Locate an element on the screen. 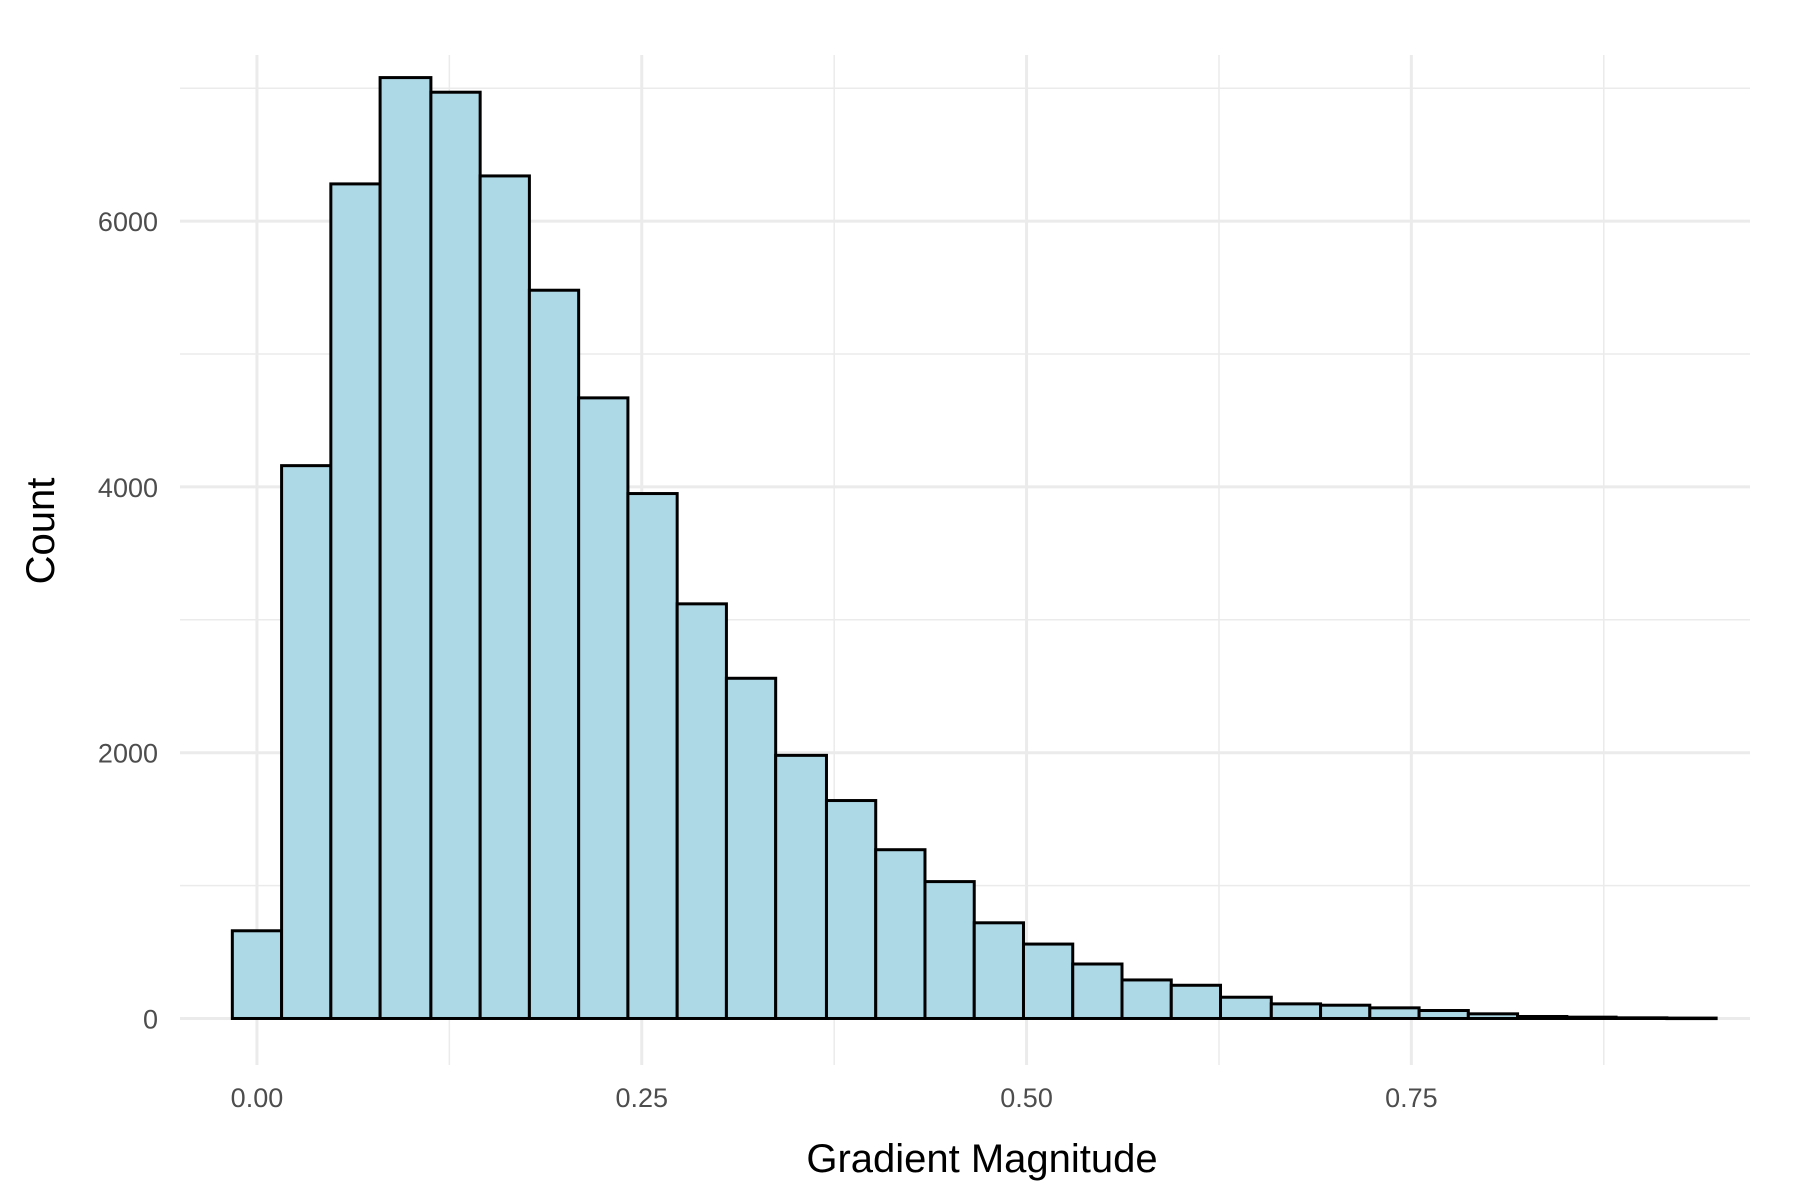 This screenshot has height=1200, width=1800. x-tick-label: 0.00 is located at coordinates (257, 1098).